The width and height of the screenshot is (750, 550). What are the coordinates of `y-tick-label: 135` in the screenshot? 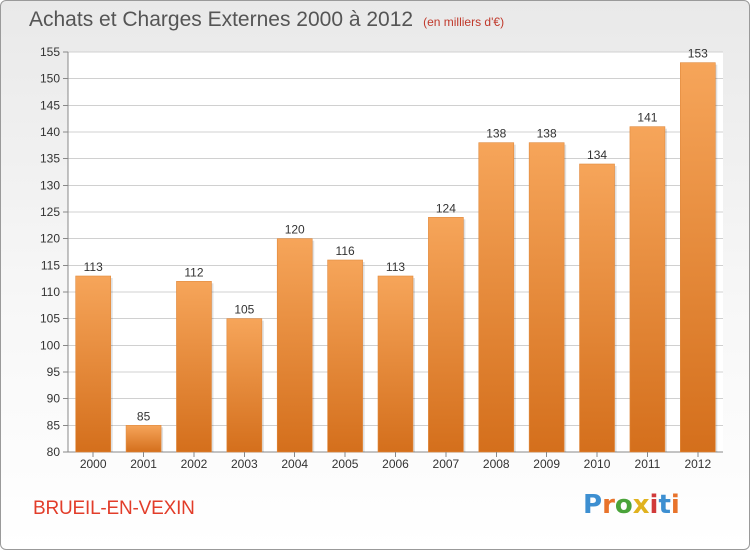 It's located at (50, 159).